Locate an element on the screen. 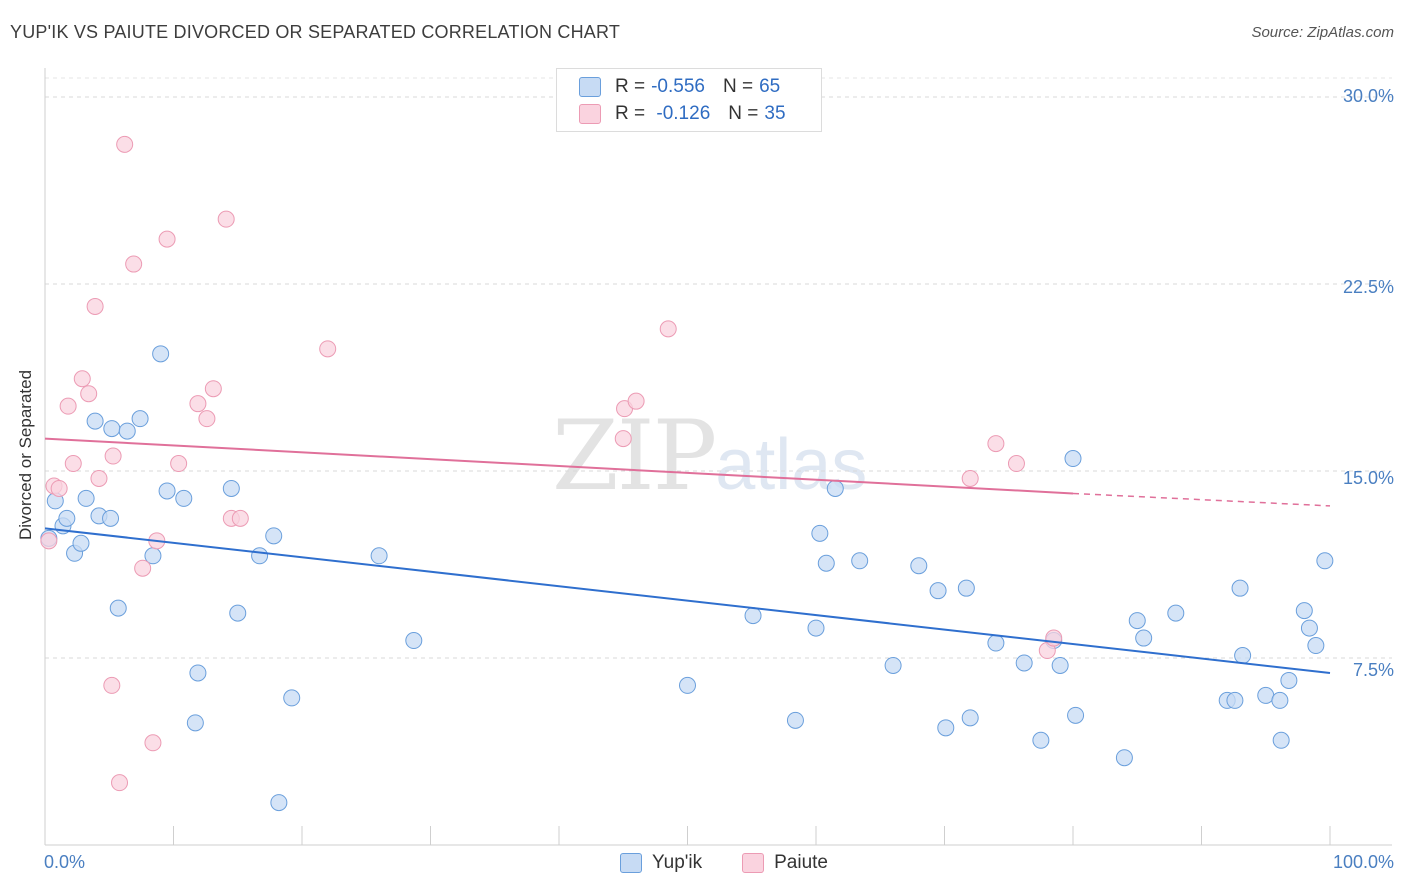 The image size is (1406, 892). x-tick-label-max: 100.0% is located at coordinates (1363, 862).